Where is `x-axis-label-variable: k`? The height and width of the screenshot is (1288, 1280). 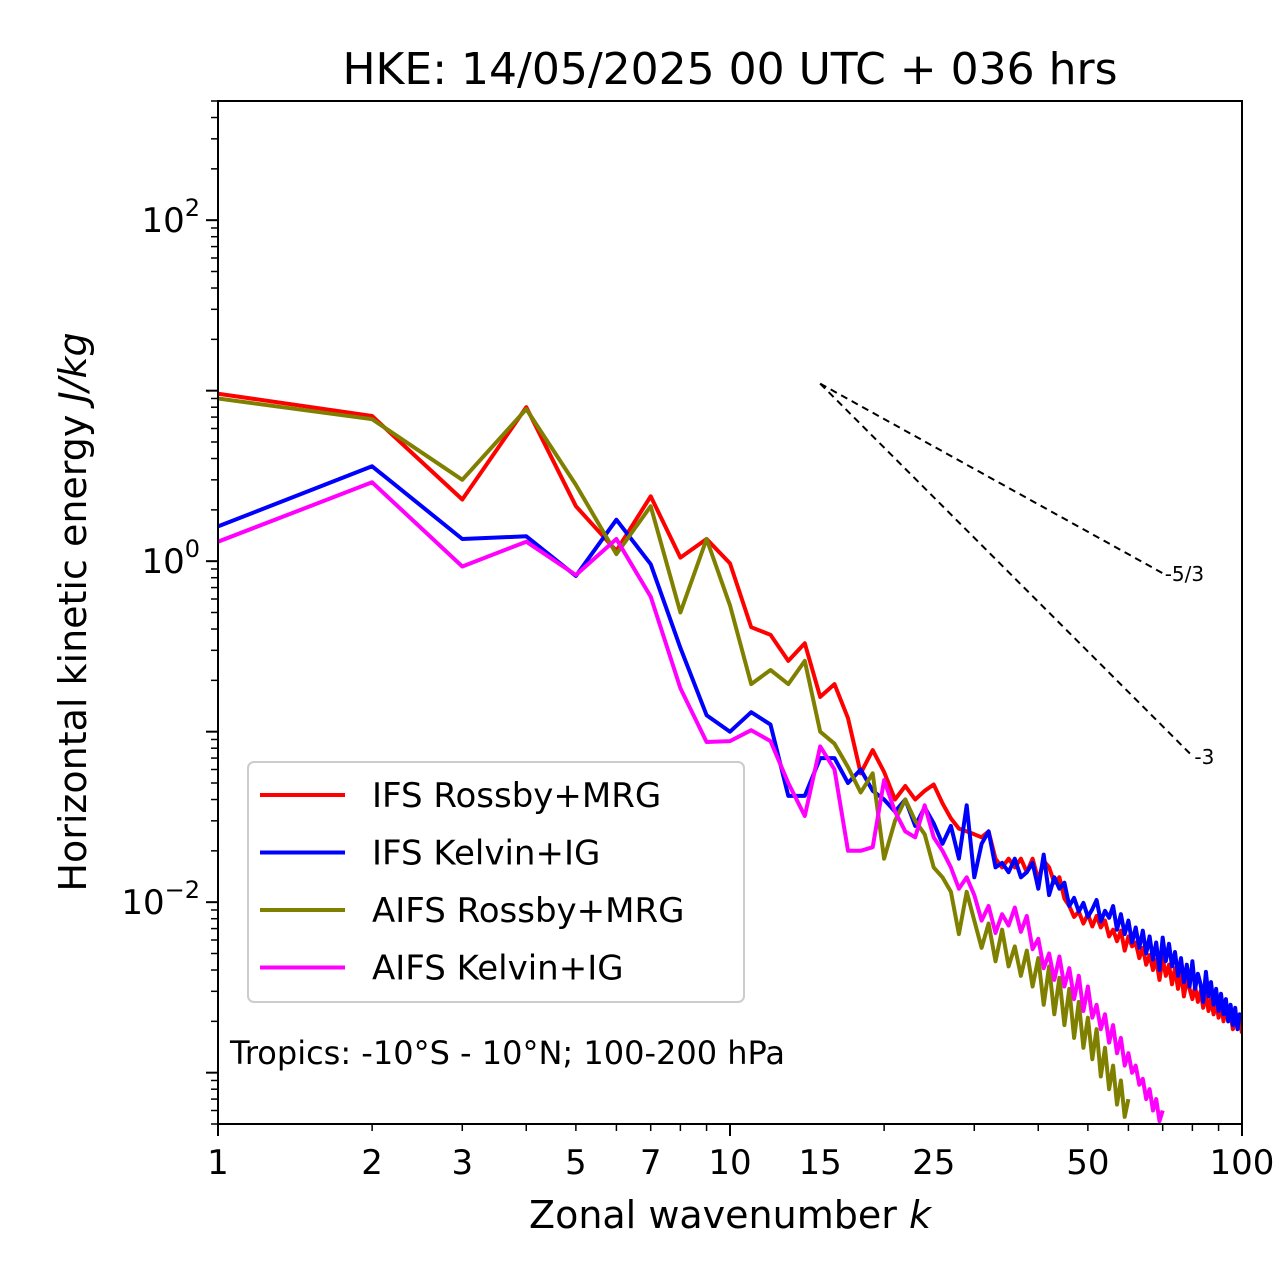 x-axis-label-variable: k is located at coordinates (921, 1215).